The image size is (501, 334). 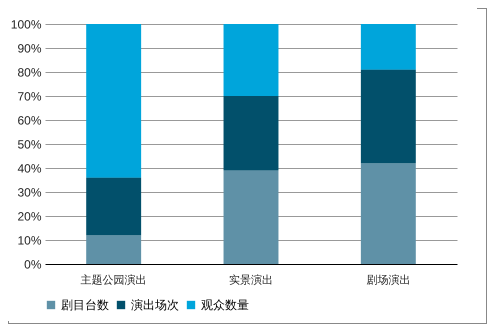 What do you see at coordinates (29, 169) in the screenshot?
I see `y-tick-label: 40%` at bounding box center [29, 169].